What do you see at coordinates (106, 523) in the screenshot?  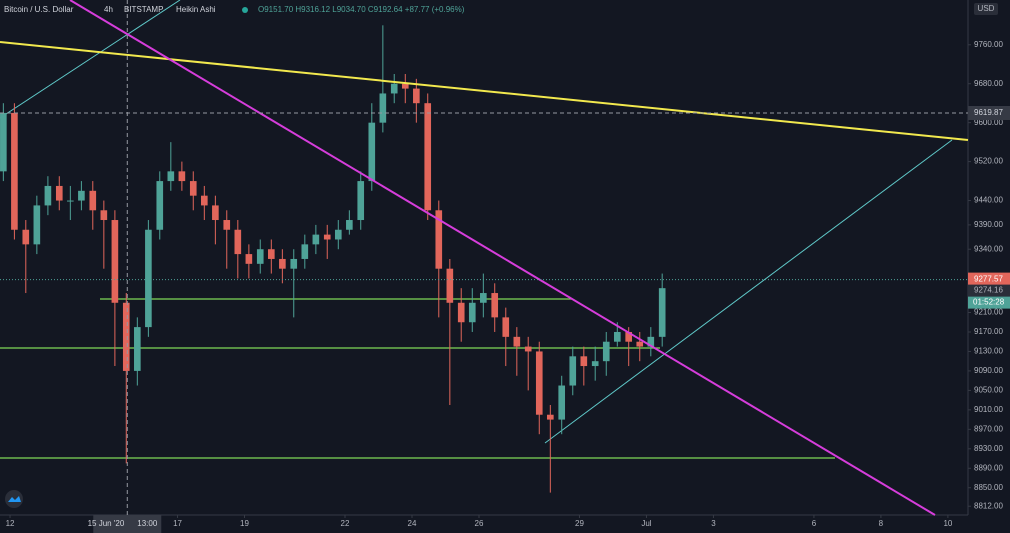 I see `crosshair-date: 15 Jun '20` at bounding box center [106, 523].